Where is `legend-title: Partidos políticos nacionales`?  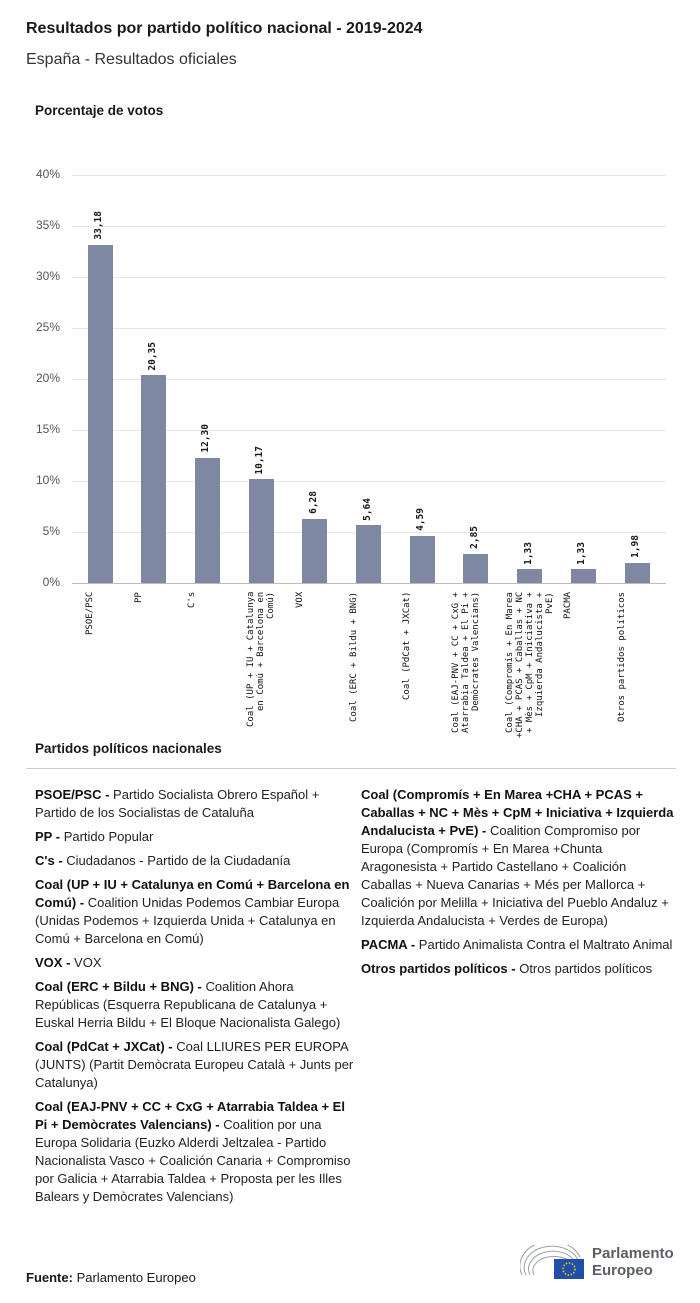
legend-title: Partidos políticos nacionales is located at coordinates (128, 748).